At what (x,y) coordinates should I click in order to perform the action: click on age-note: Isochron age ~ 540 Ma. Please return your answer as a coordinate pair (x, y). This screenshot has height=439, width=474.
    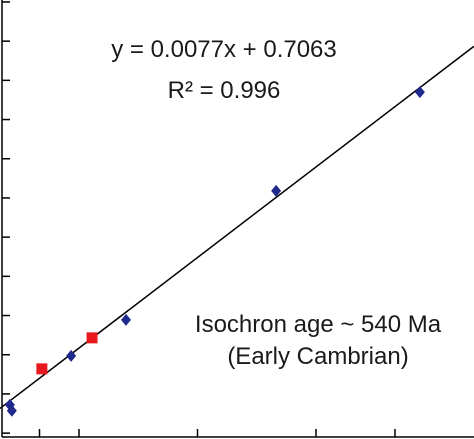
    Looking at the image, I should click on (318, 324).